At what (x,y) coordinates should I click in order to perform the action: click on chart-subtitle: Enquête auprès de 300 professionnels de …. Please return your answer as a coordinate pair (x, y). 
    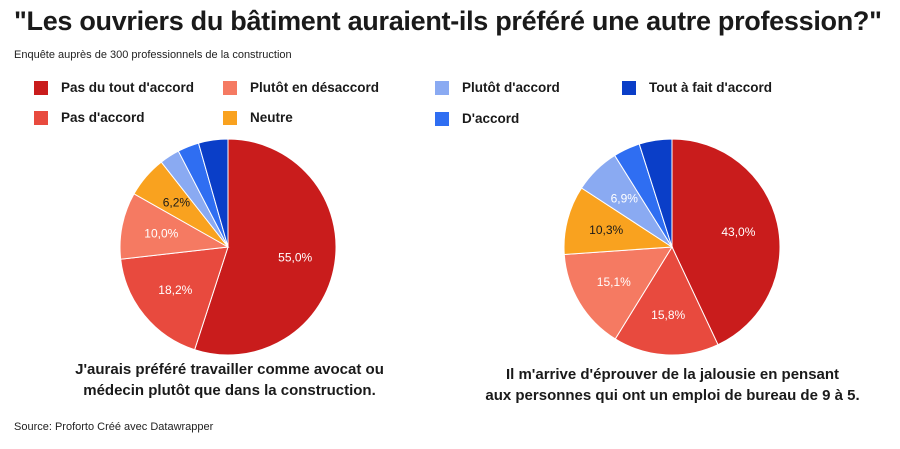
    Looking at the image, I should click on (153, 55).